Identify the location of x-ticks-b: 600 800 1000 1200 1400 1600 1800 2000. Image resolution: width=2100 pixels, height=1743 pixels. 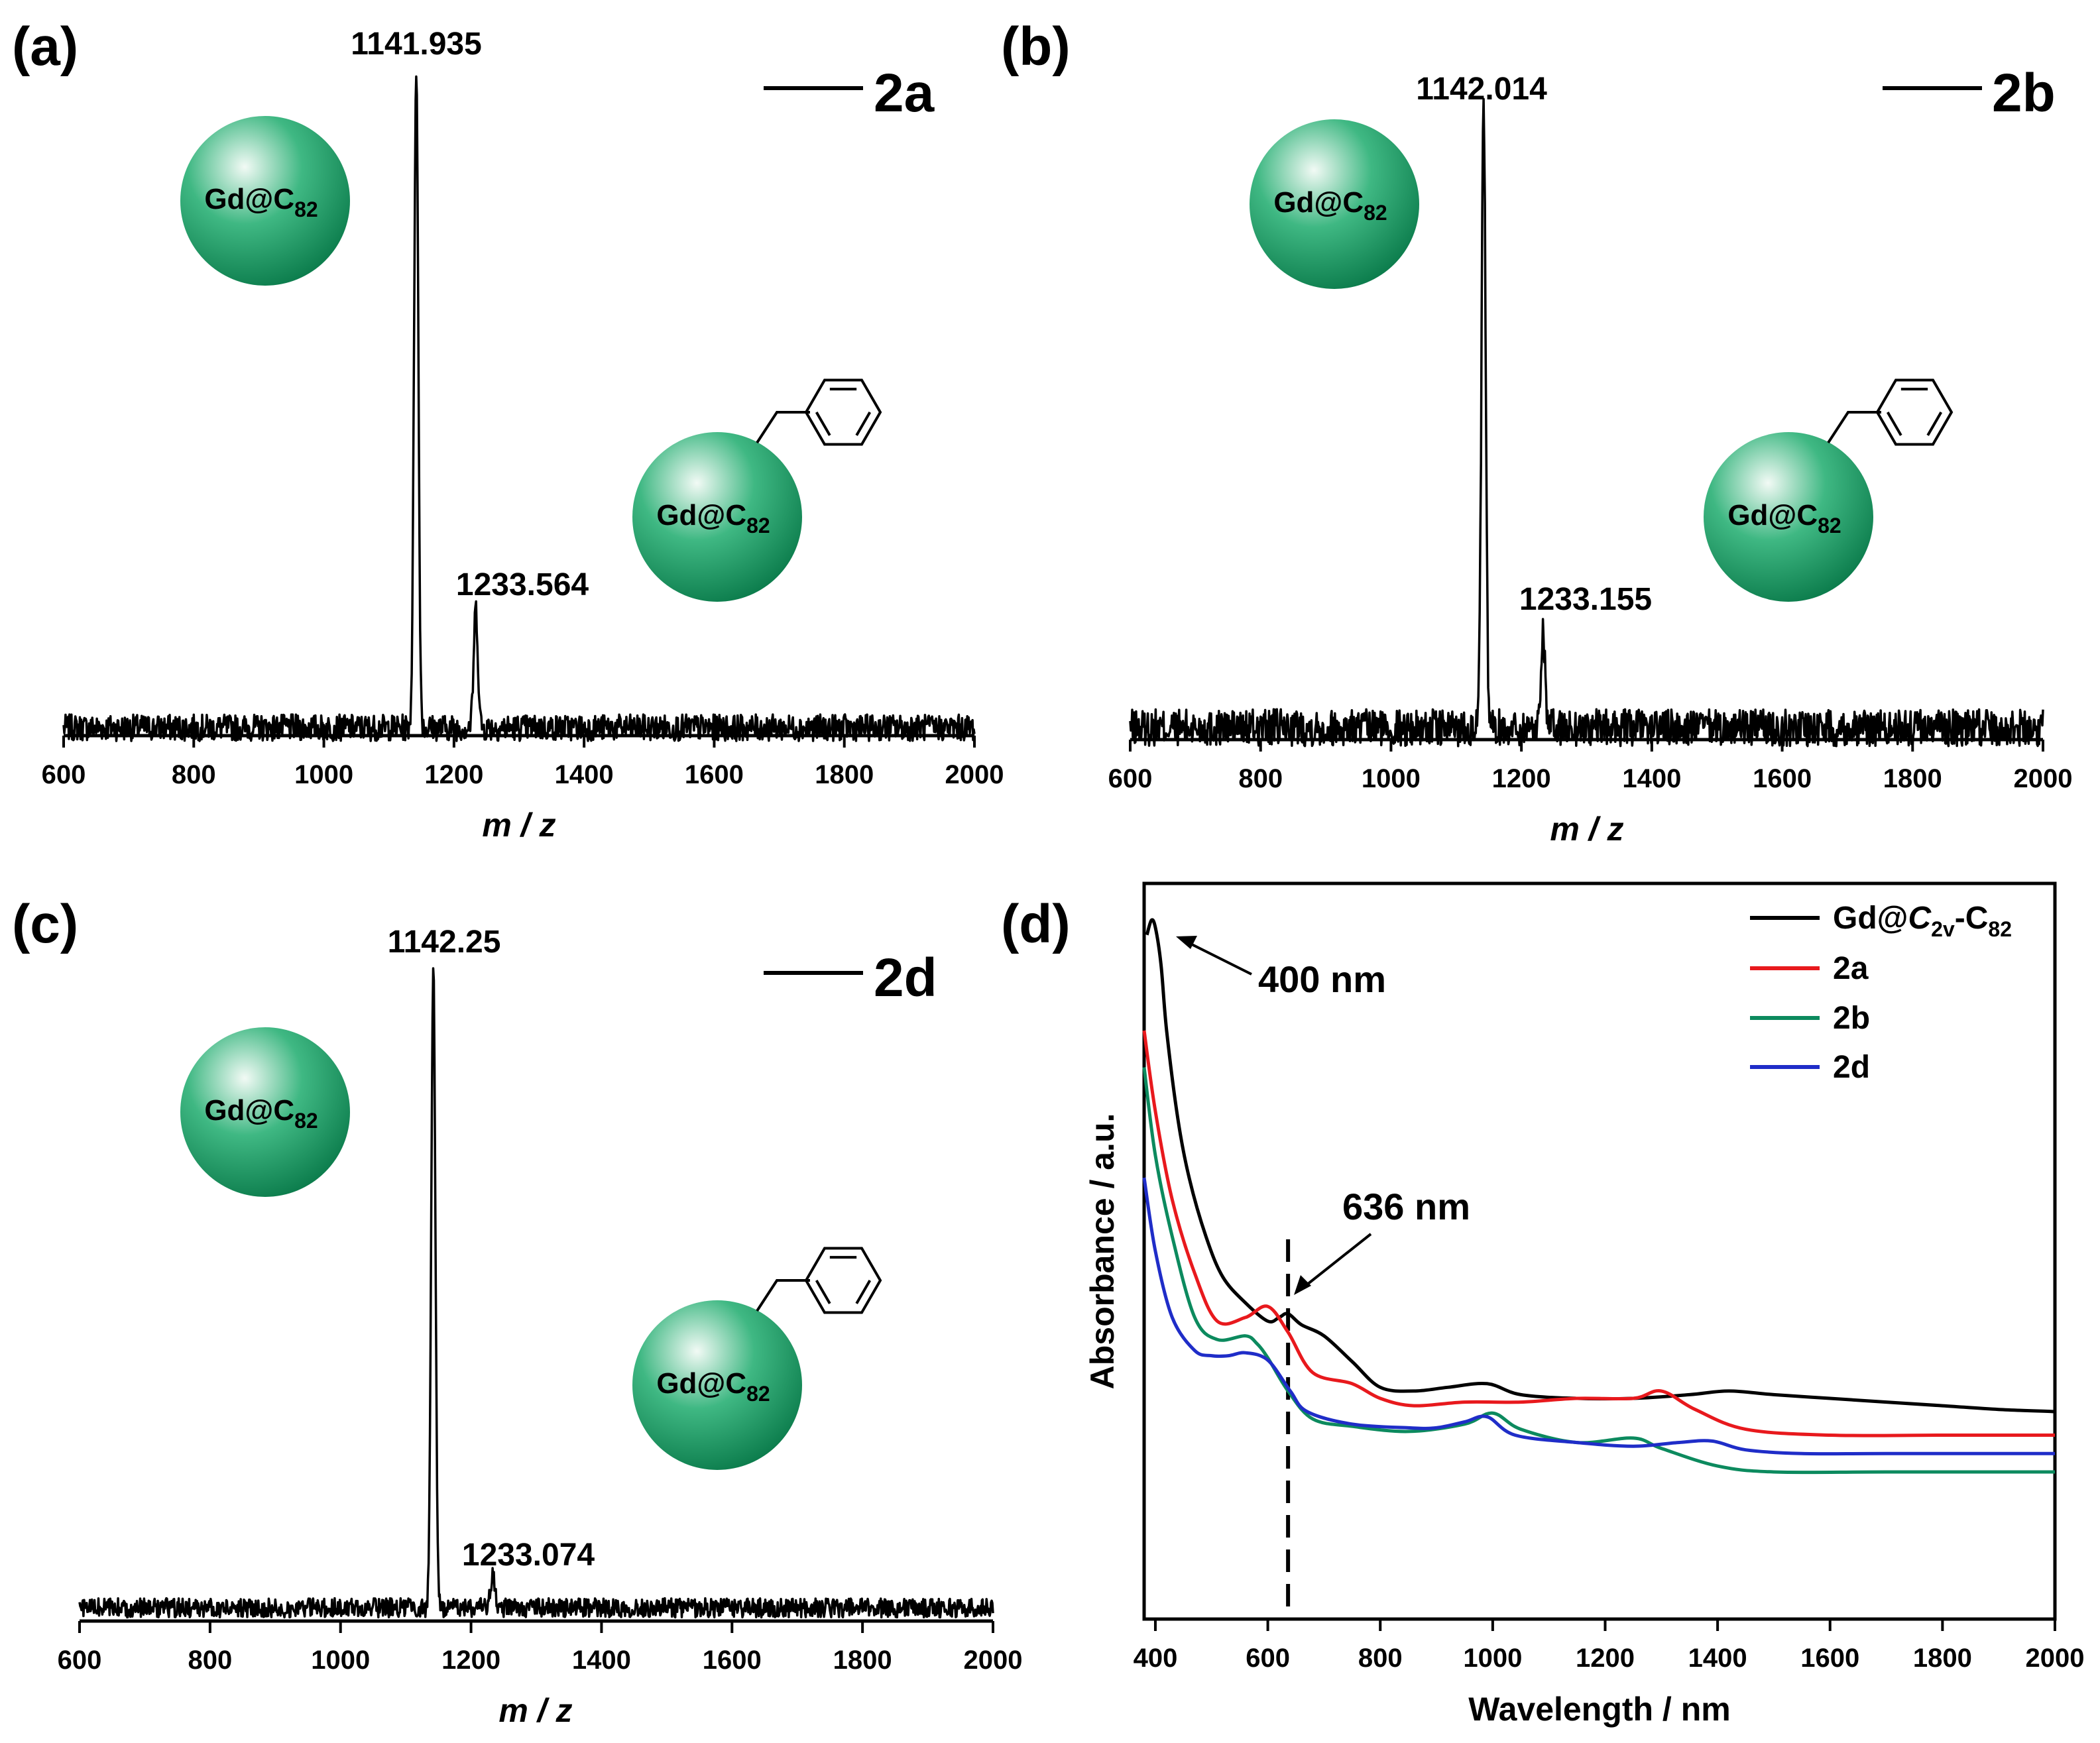
(1590, 766).